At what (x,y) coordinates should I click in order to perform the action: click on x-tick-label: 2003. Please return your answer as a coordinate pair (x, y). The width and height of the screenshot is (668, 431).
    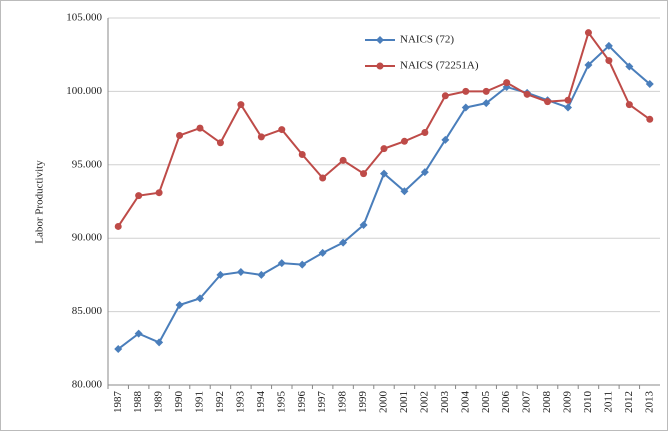
    Looking at the image, I should click on (445, 402).